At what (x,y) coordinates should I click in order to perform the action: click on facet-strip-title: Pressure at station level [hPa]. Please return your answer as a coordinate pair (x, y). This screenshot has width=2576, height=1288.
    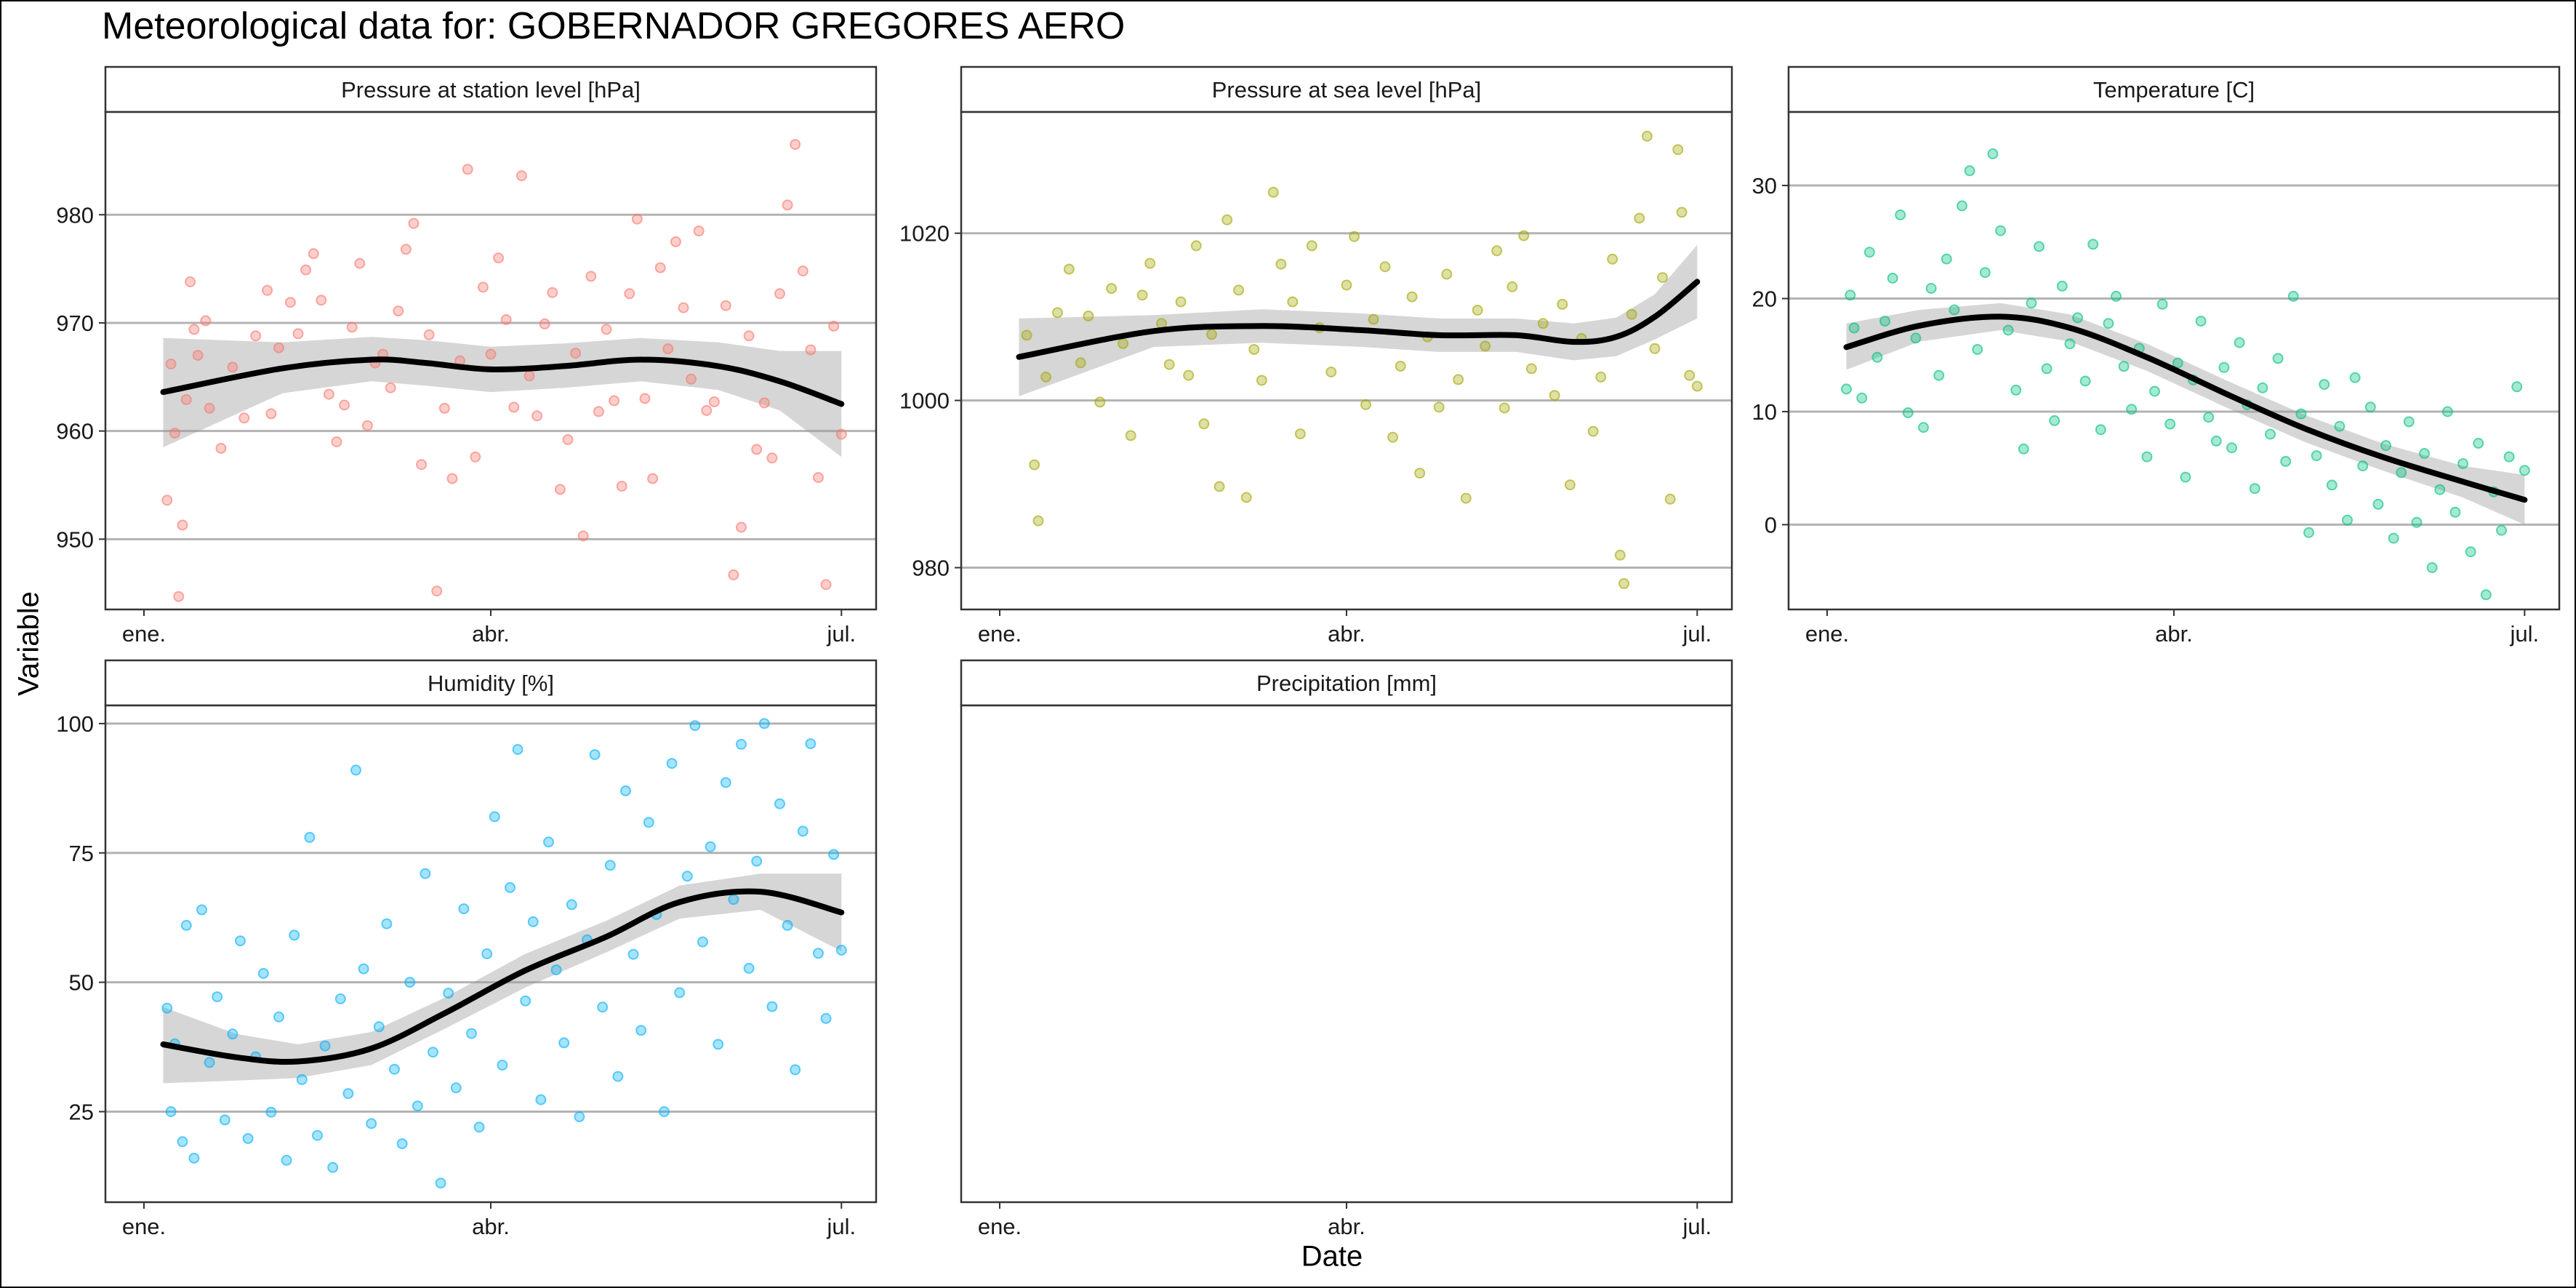
    Looking at the image, I should click on (491, 90).